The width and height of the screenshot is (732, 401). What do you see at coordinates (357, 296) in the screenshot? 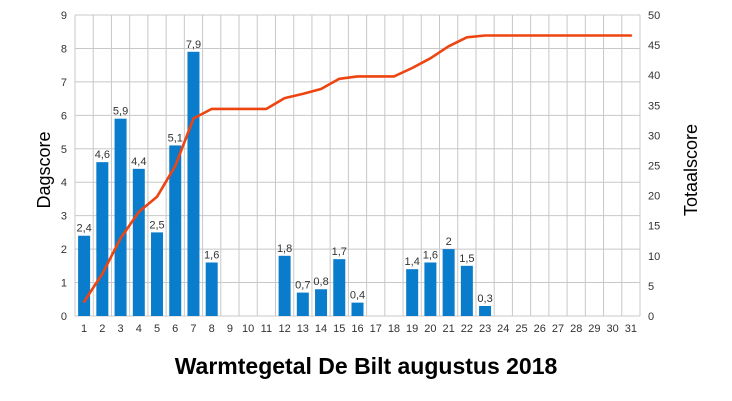
I see `data-label: 0,4` at bounding box center [357, 296].